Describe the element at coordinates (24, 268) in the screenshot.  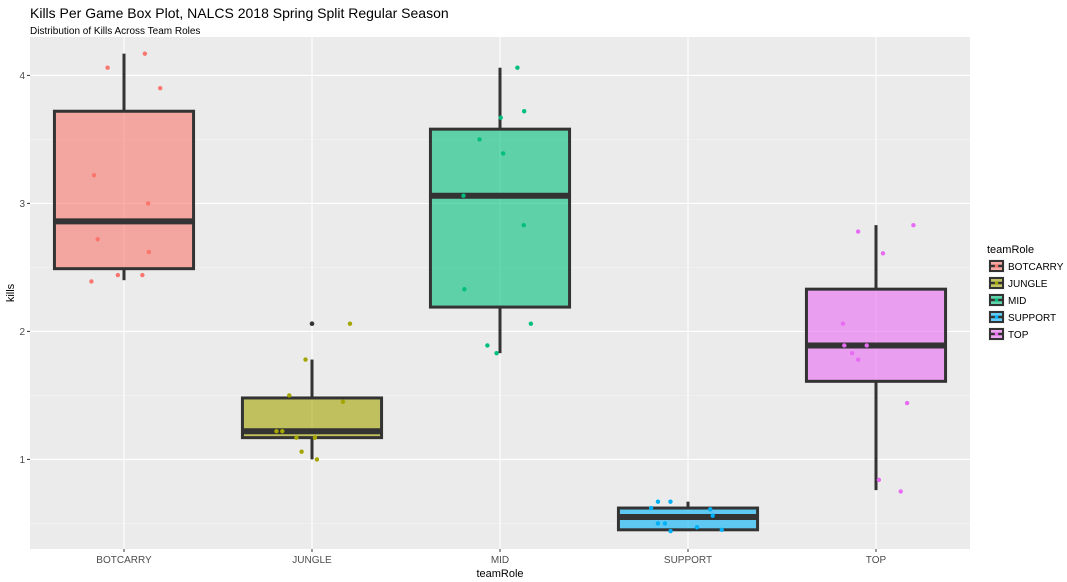
I see `y-axis-ticks: 1 2 3 4` at that location.